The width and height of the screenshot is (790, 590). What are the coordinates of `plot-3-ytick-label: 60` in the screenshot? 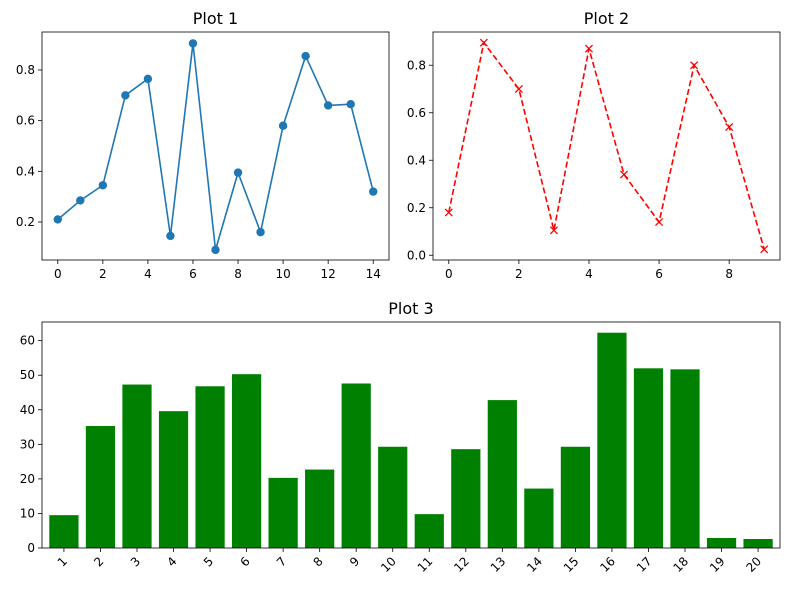 It's located at (27, 341).